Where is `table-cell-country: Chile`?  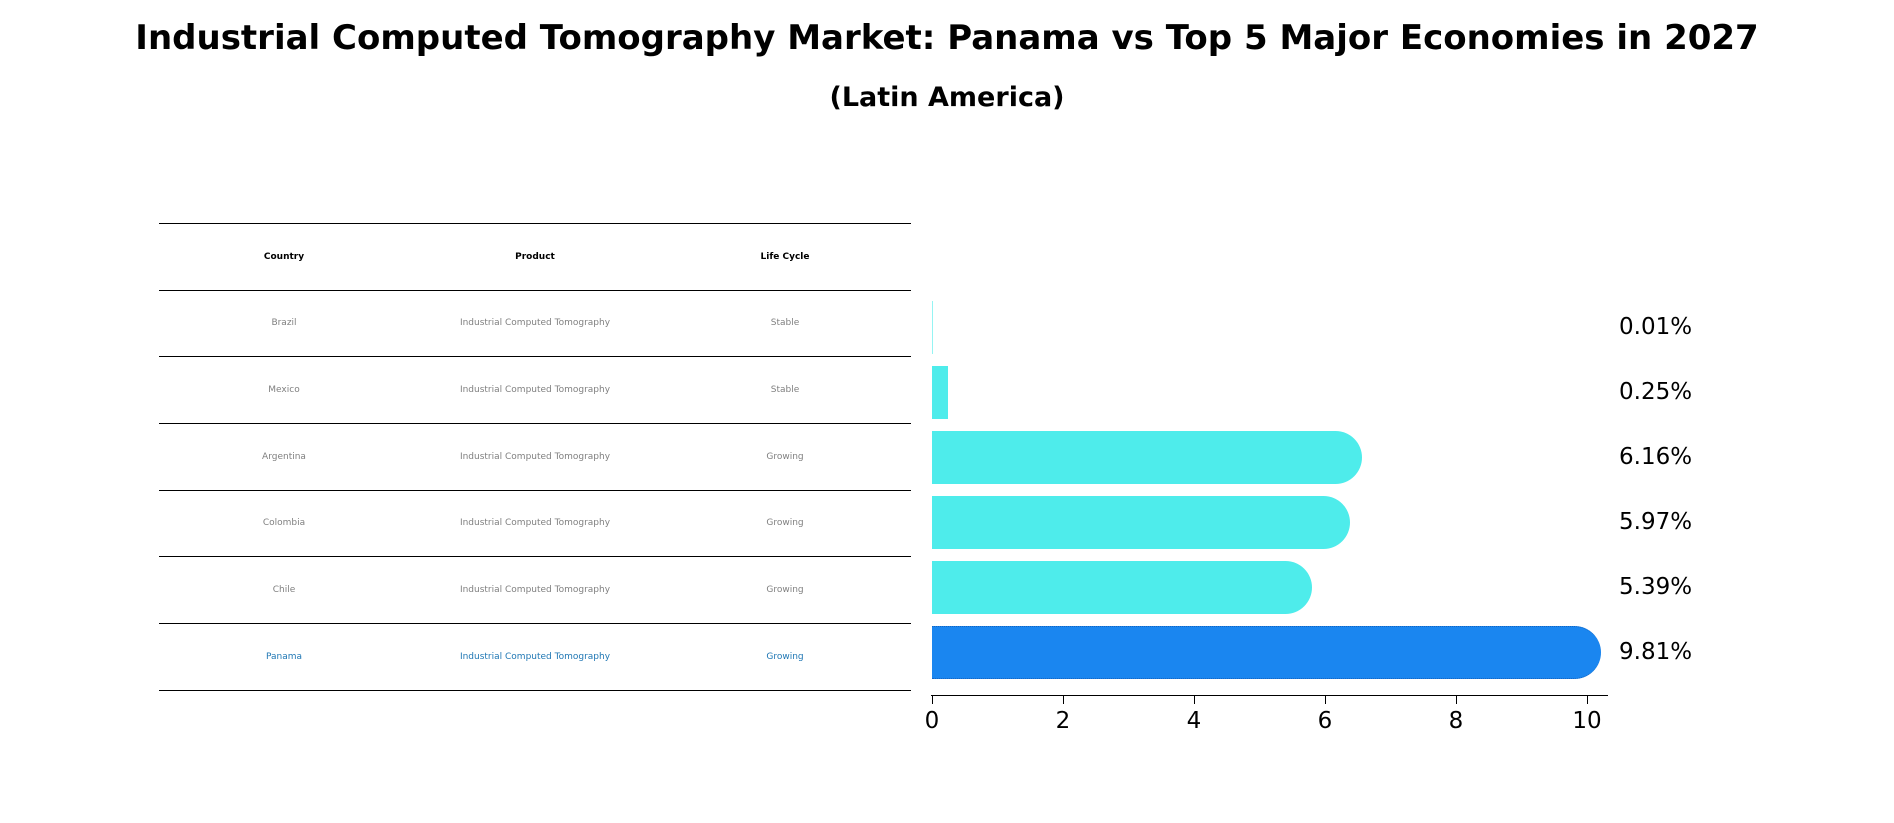
table-cell-country: Chile is located at coordinates (284, 589).